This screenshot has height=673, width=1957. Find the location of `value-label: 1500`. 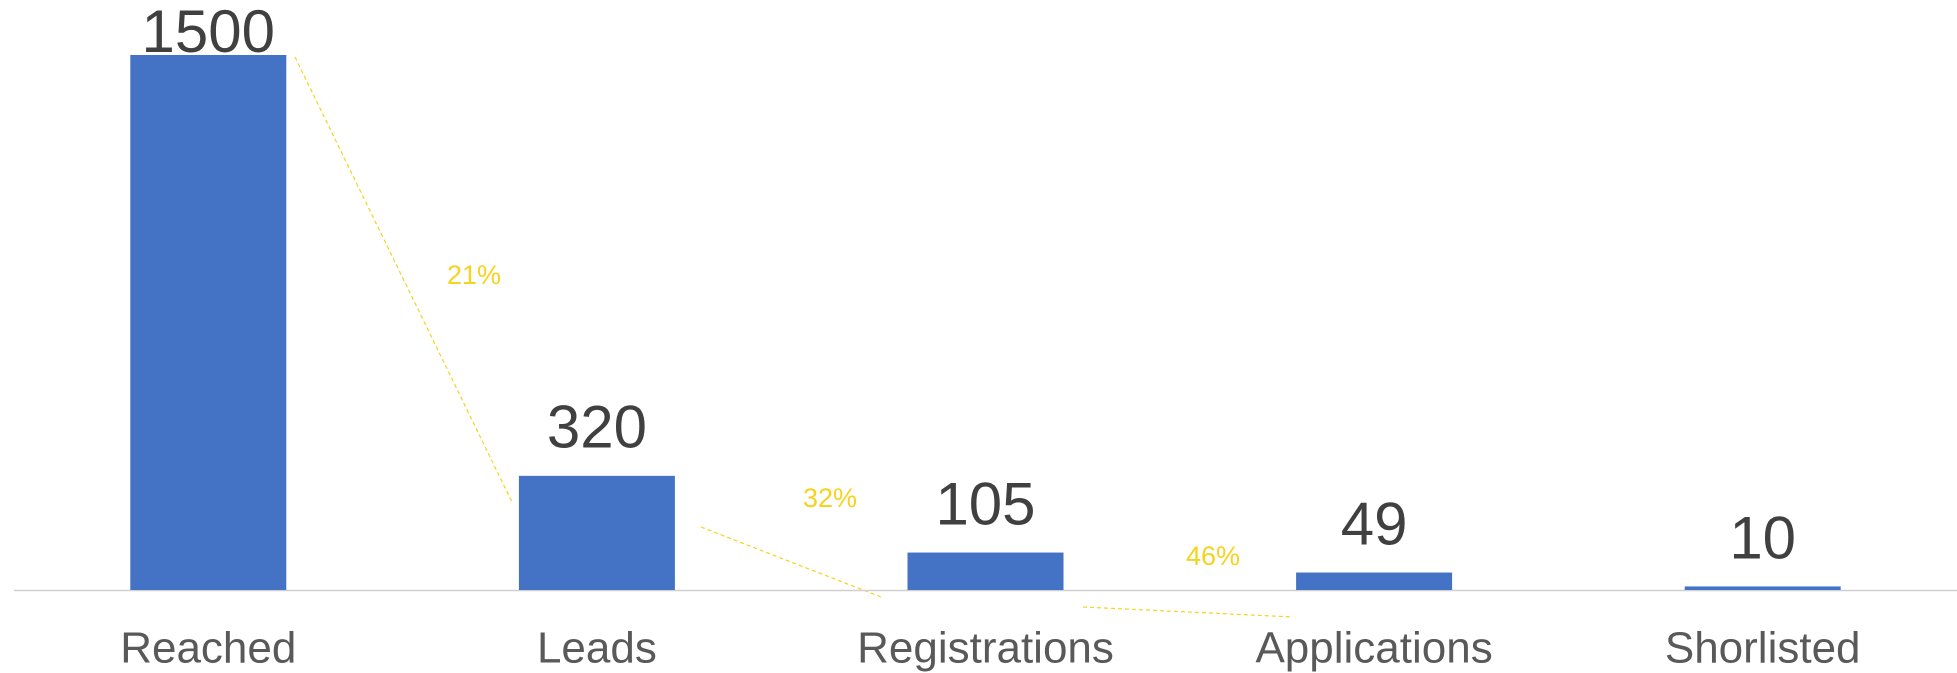

value-label: 1500 is located at coordinates (208, 32).